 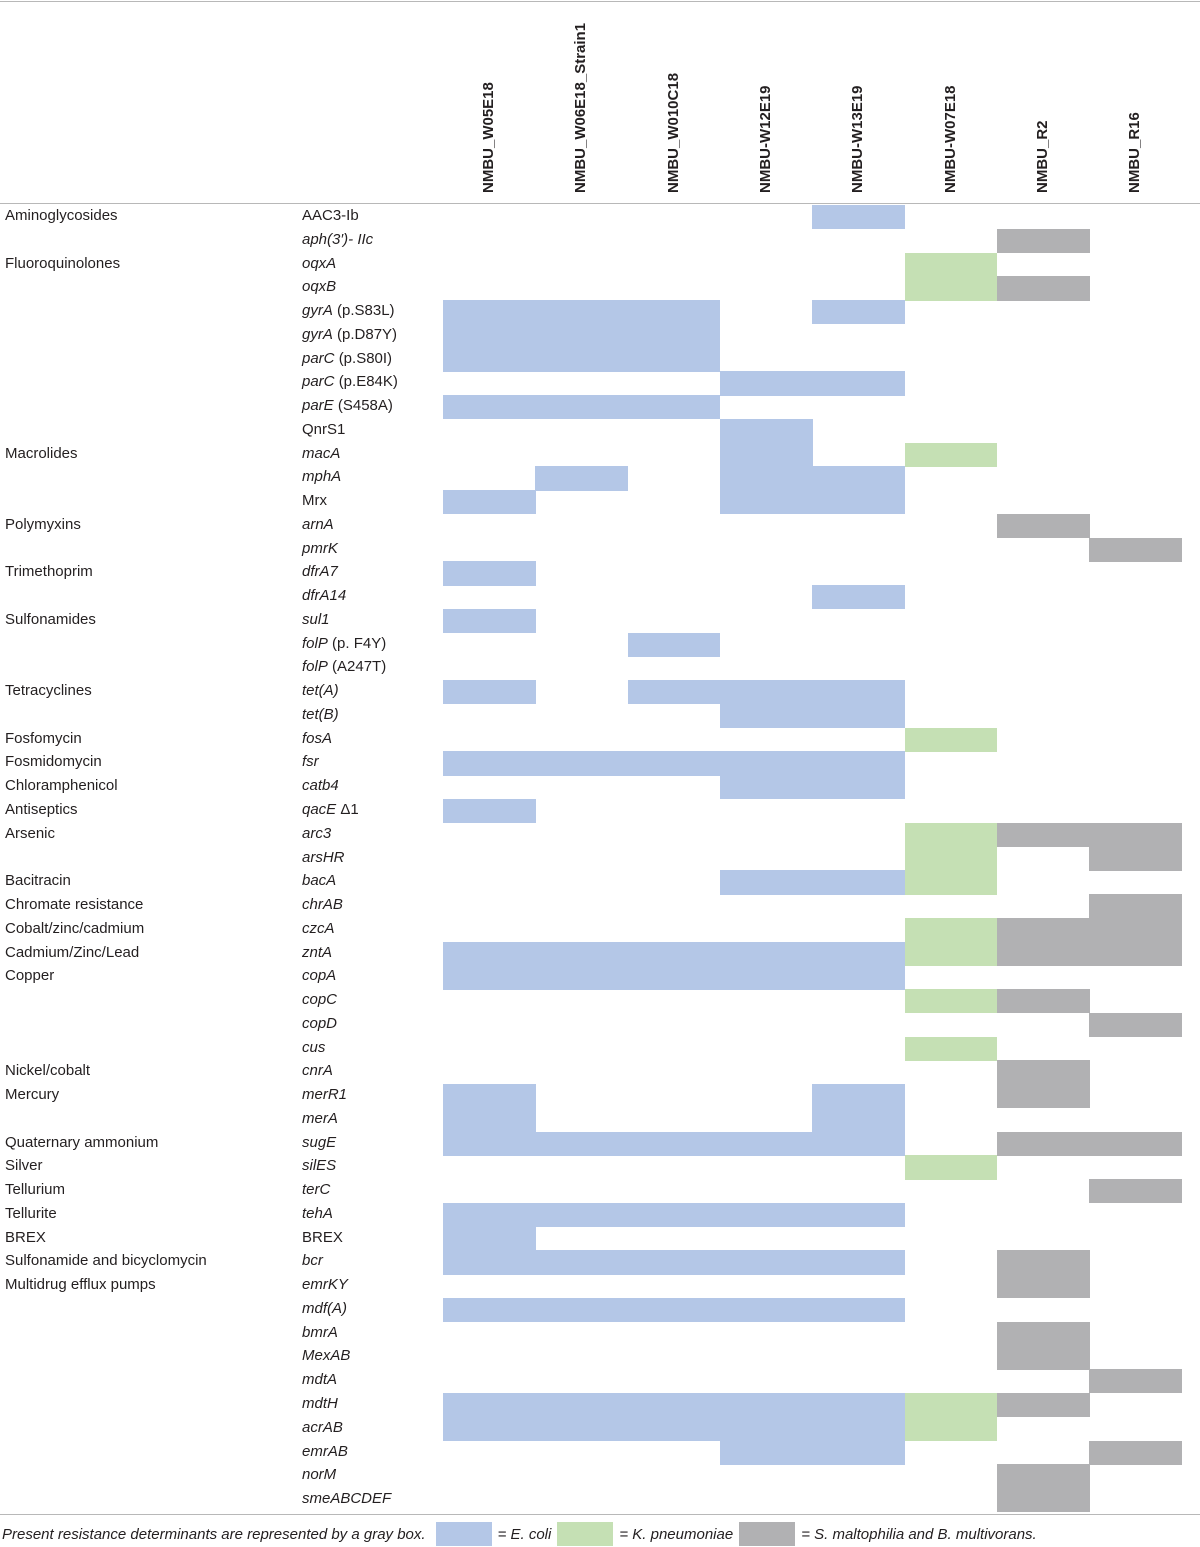 What do you see at coordinates (75, 928) in the screenshot?
I see `class-label: Cobalt/zinc/cadmium` at bounding box center [75, 928].